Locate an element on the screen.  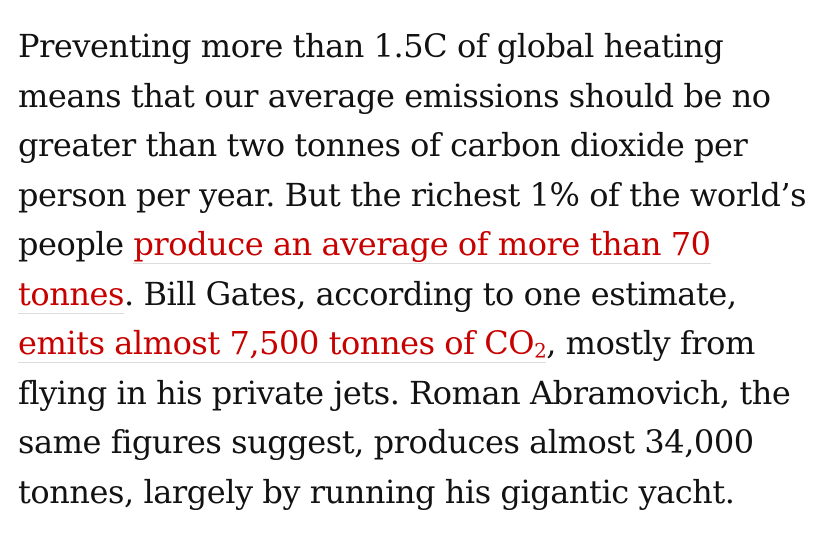
bill-gates-emissions-link: emits almost 7,500 tonnes of CO2 is located at coordinates (282, 343).